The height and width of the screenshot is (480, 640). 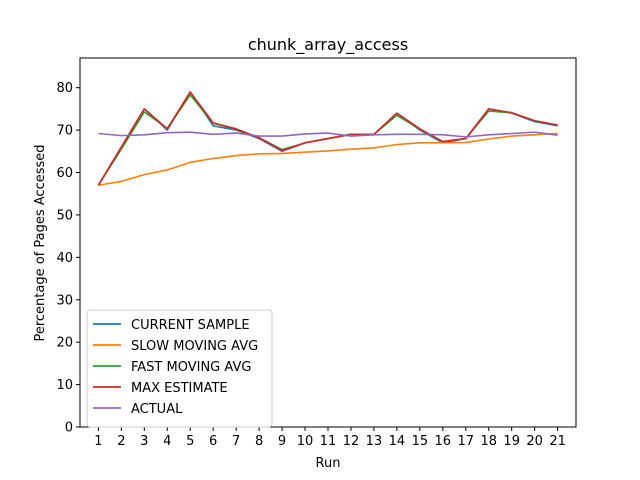 I want to click on legend-label-fast-moving-avg: FAST MOVING AVG, so click(x=191, y=367).